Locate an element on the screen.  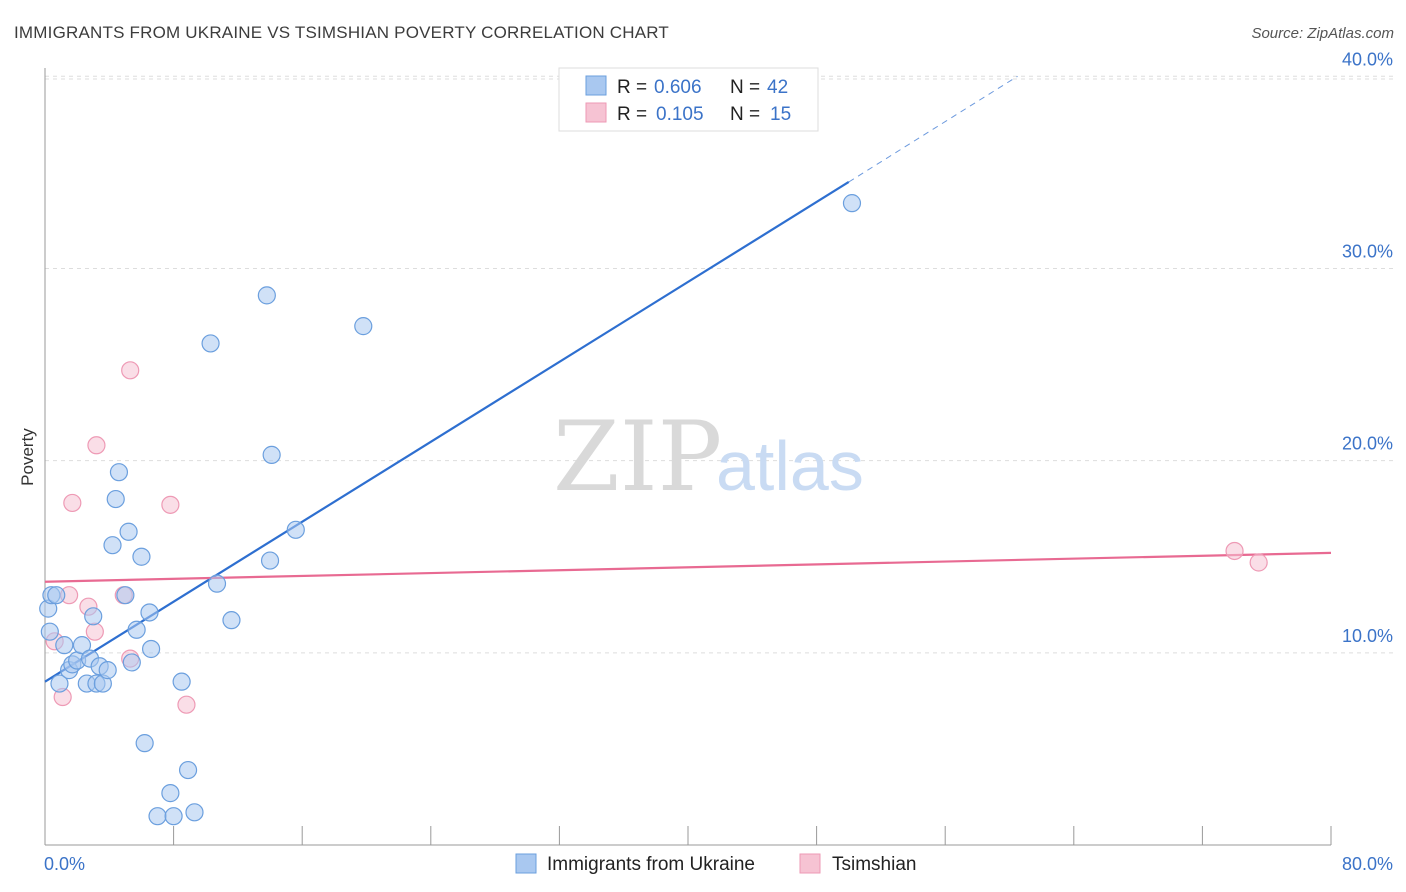
bottom-legend: Immigrants from Ukraine Tsimshian is located at coordinates (715, 864).